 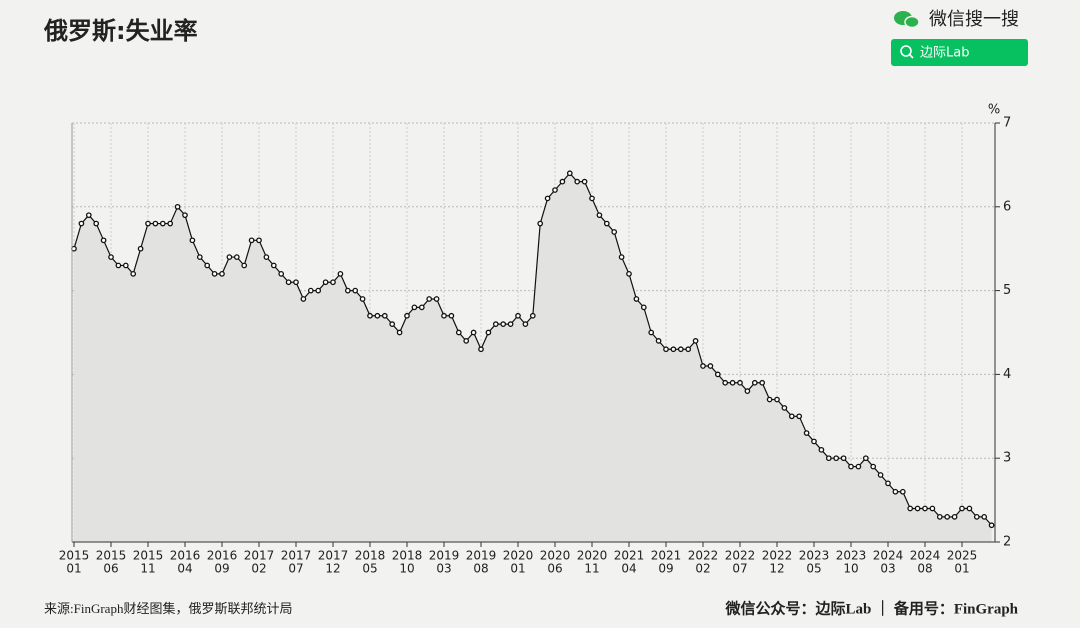 I want to click on y-tick-label: 5, so click(x=1007, y=290).